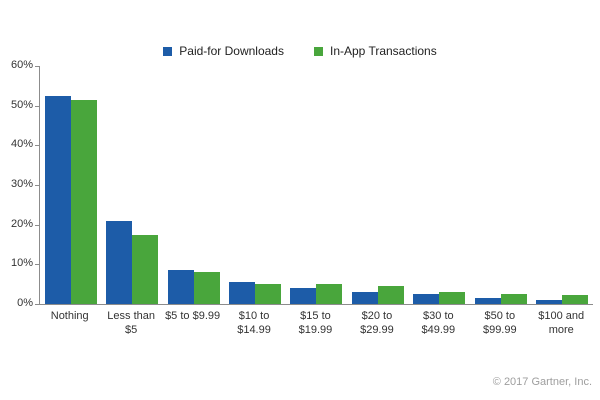  I want to click on x-axis-category-label: $15 to $19.99, so click(315, 323).